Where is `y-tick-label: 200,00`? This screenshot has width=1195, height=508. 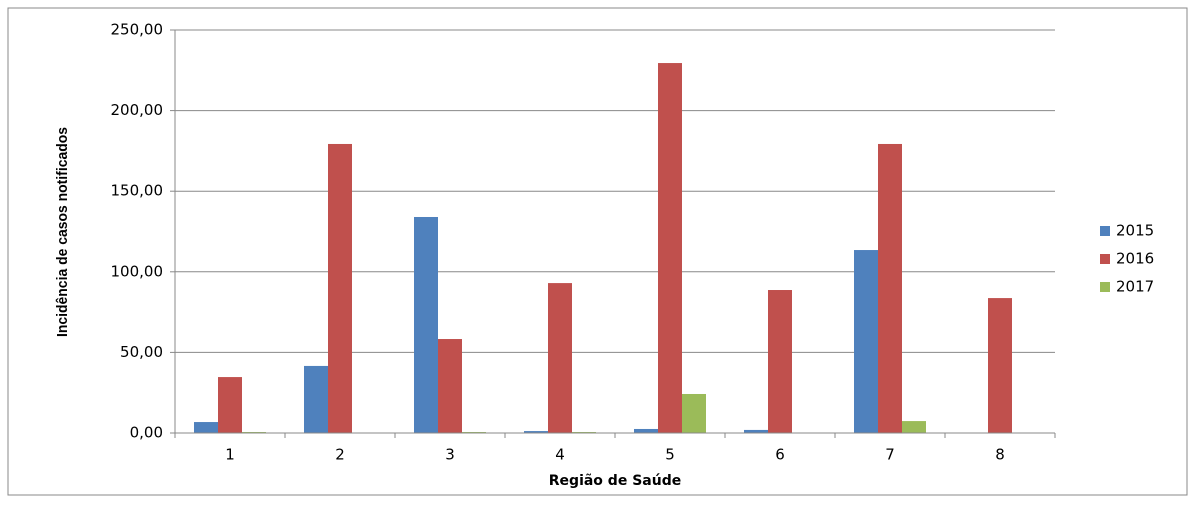 y-tick-label: 200,00 is located at coordinates (137, 110).